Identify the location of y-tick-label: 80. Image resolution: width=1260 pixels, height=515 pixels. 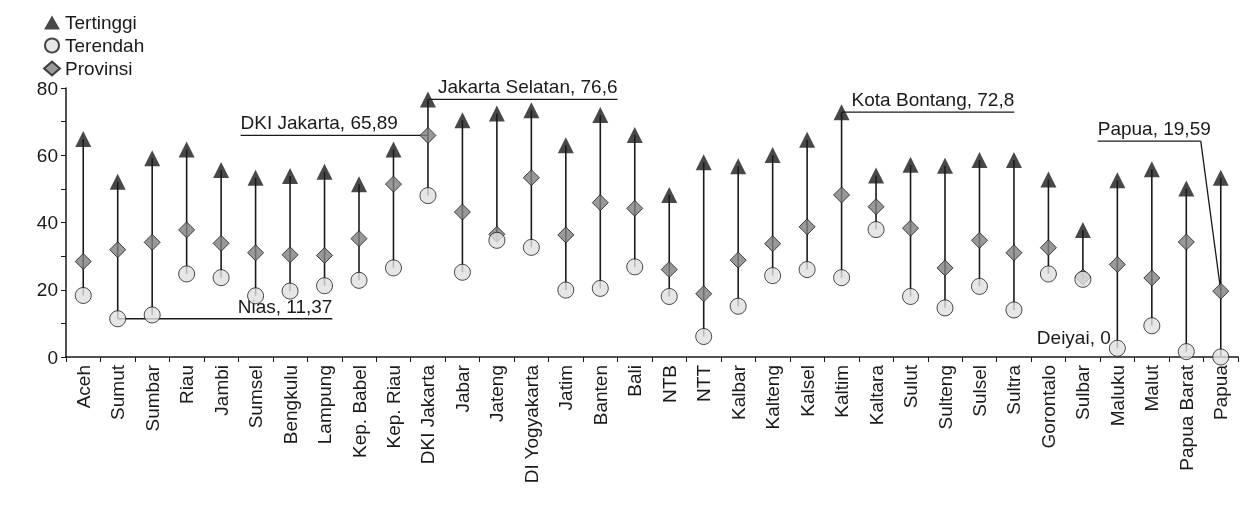
(47, 88).